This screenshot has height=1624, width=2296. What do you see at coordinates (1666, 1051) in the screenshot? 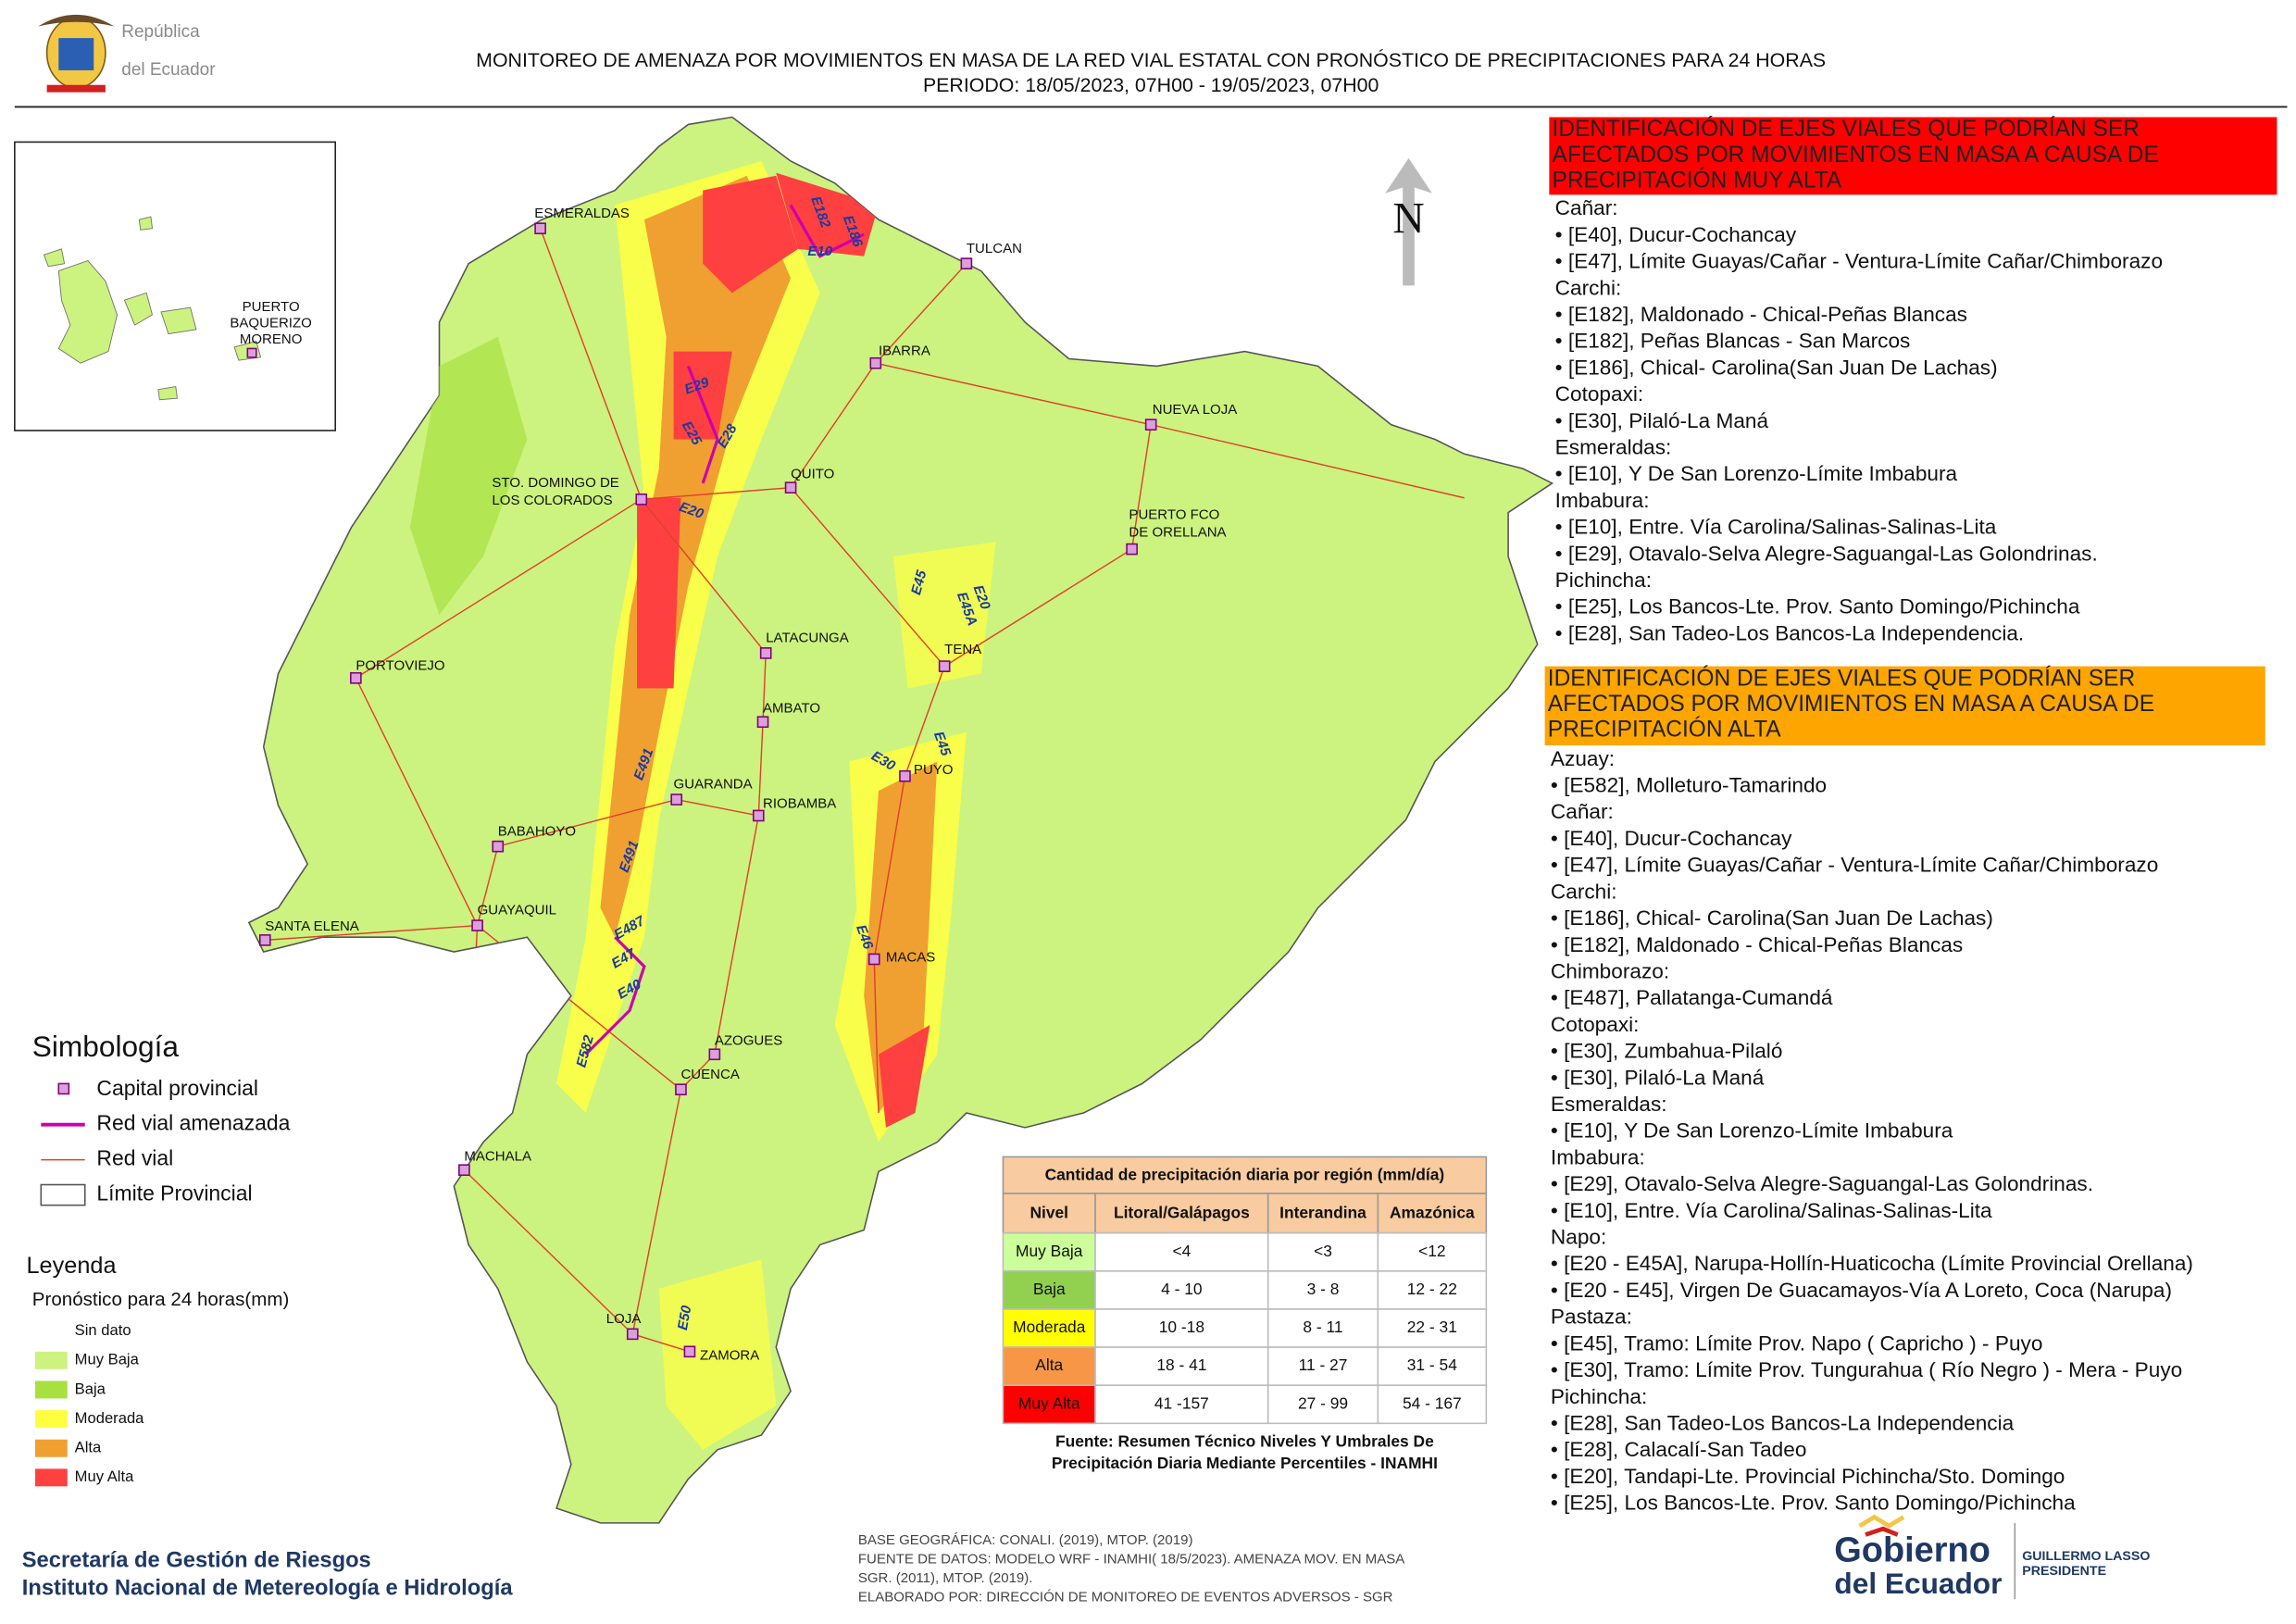
I see `road-item: • [E30], Zumbahua-Pilaló` at bounding box center [1666, 1051].